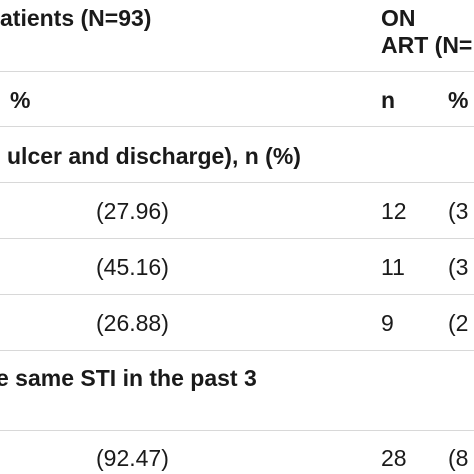 This screenshot has height=474, width=474. I want to click on table-row-1-pct: (27.96), so click(132, 211).